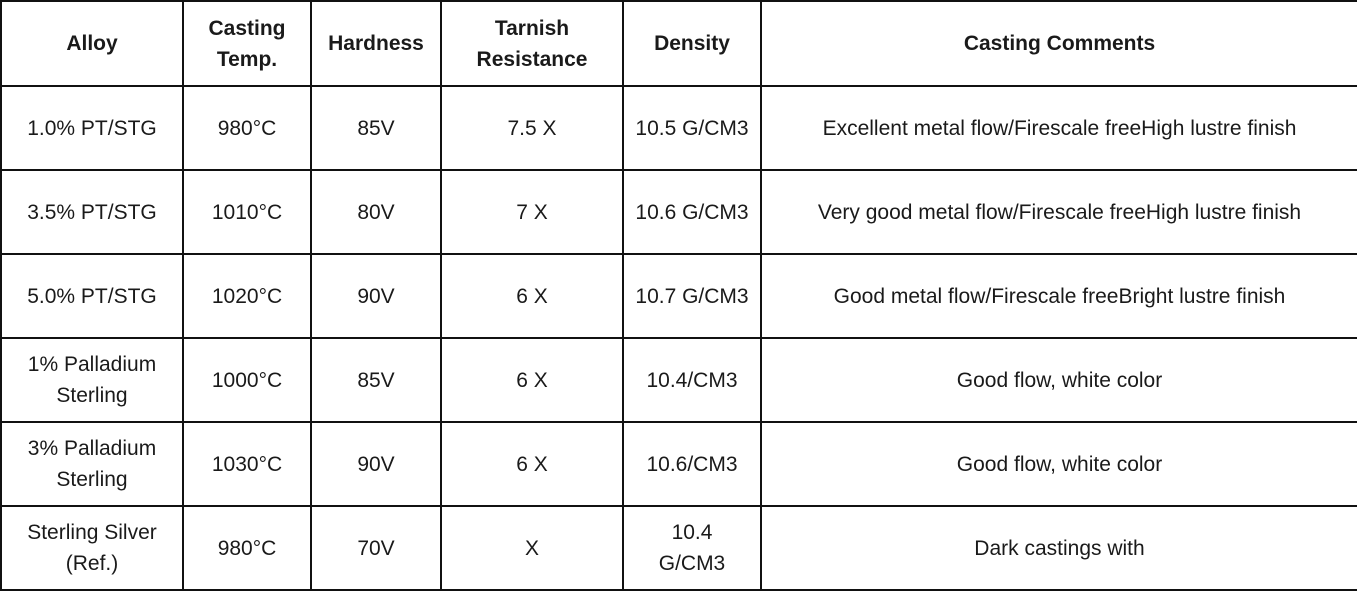 This screenshot has height=591, width=1357. What do you see at coordinates (532, 128) in the screenshot?
I see `cell-tarnish-resistance: 7.5 X` at bounding box center [532, 128].